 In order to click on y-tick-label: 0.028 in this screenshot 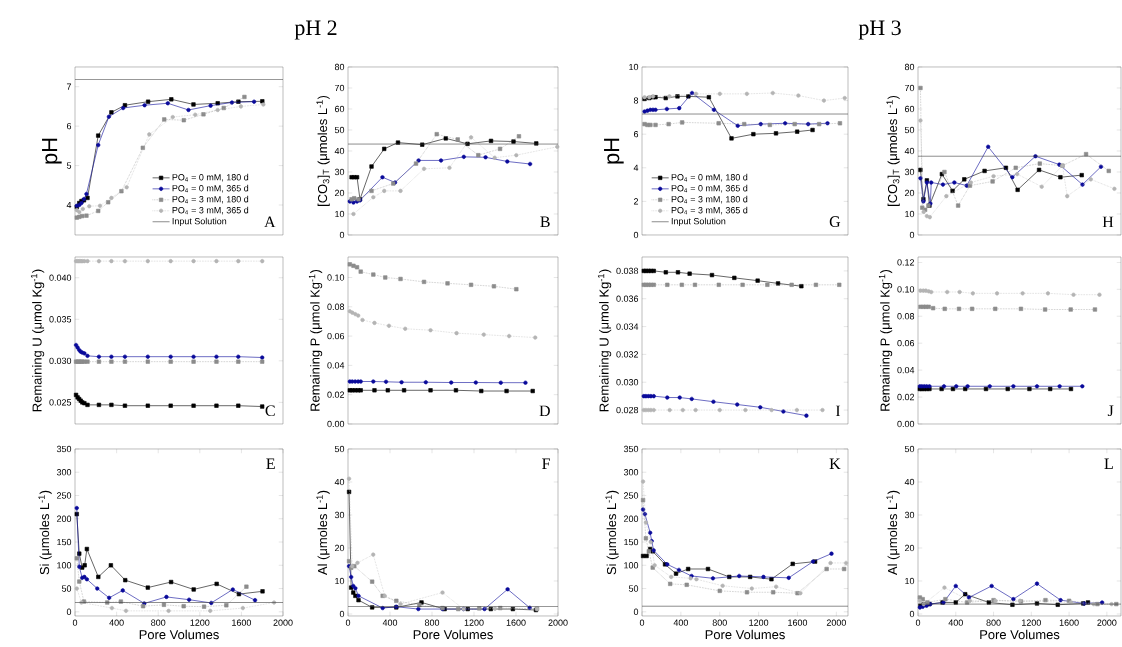, I will do `click(627, 410)`.